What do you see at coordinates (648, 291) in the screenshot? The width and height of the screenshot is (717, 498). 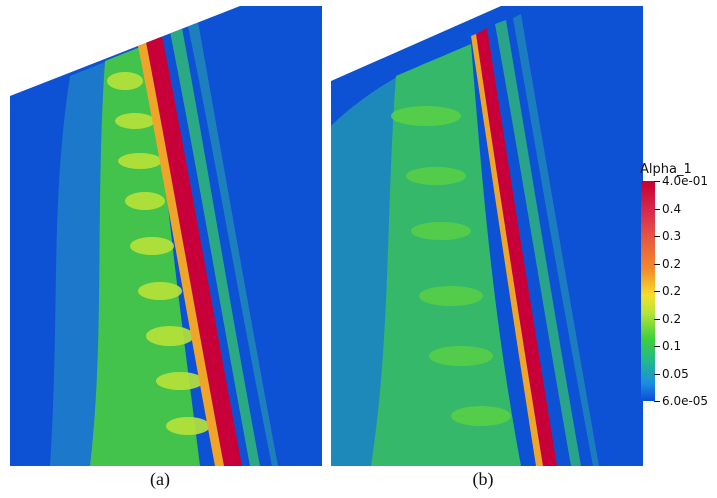 I see `colorbar` at bounding box center [648, 291].